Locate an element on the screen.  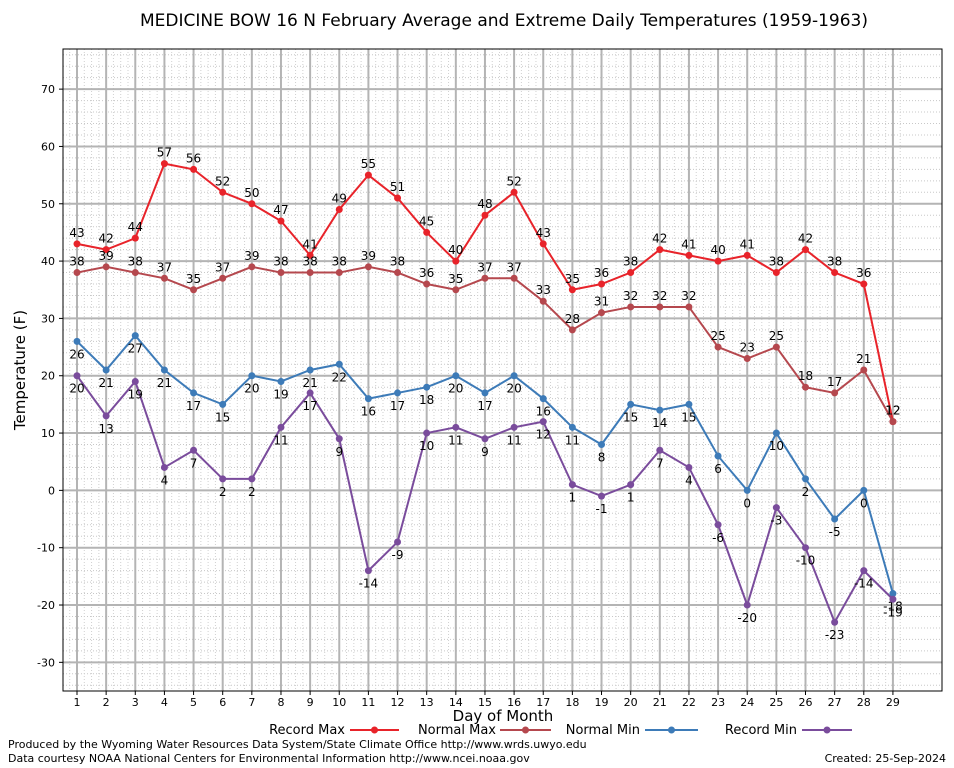
x-tick-label: 27 is located at coordinates (835, 702).